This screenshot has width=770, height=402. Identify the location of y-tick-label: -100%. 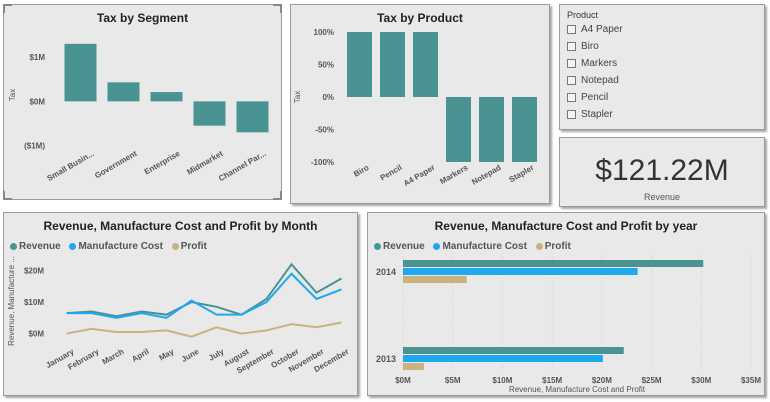
(322, 162).